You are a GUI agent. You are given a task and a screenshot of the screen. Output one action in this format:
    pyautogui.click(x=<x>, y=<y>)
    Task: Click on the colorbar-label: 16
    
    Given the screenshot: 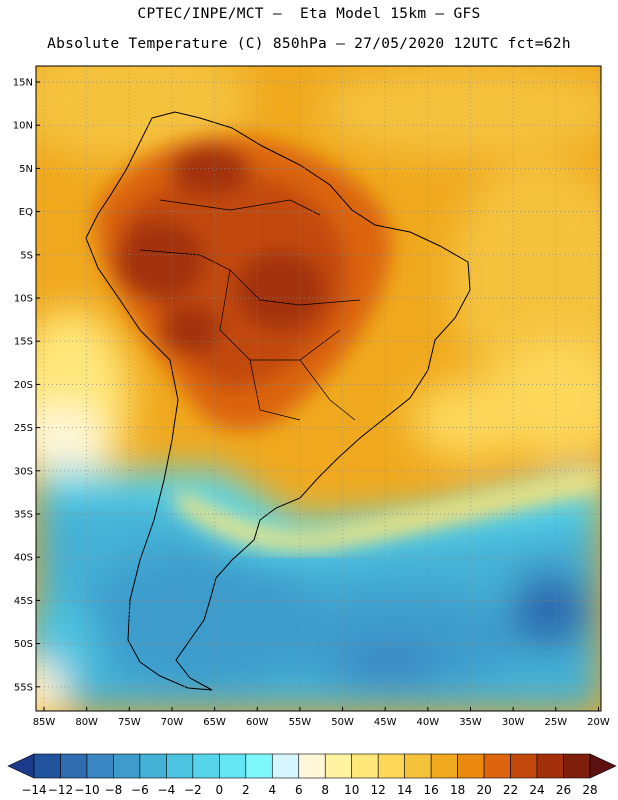 What is the action you would take?
    pyautogui.click(x=431, y=790)
    